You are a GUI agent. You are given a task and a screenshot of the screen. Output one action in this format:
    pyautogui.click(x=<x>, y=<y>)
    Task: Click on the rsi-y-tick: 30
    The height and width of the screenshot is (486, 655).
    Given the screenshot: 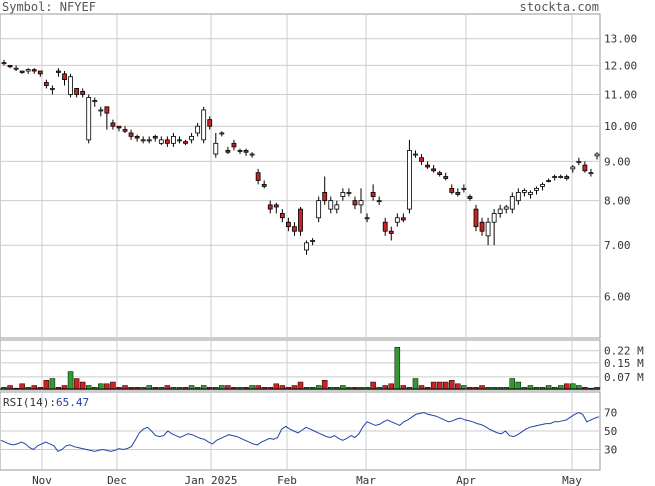 What is the action you would take?
    pyautogui.click(x=610, y=450)
    